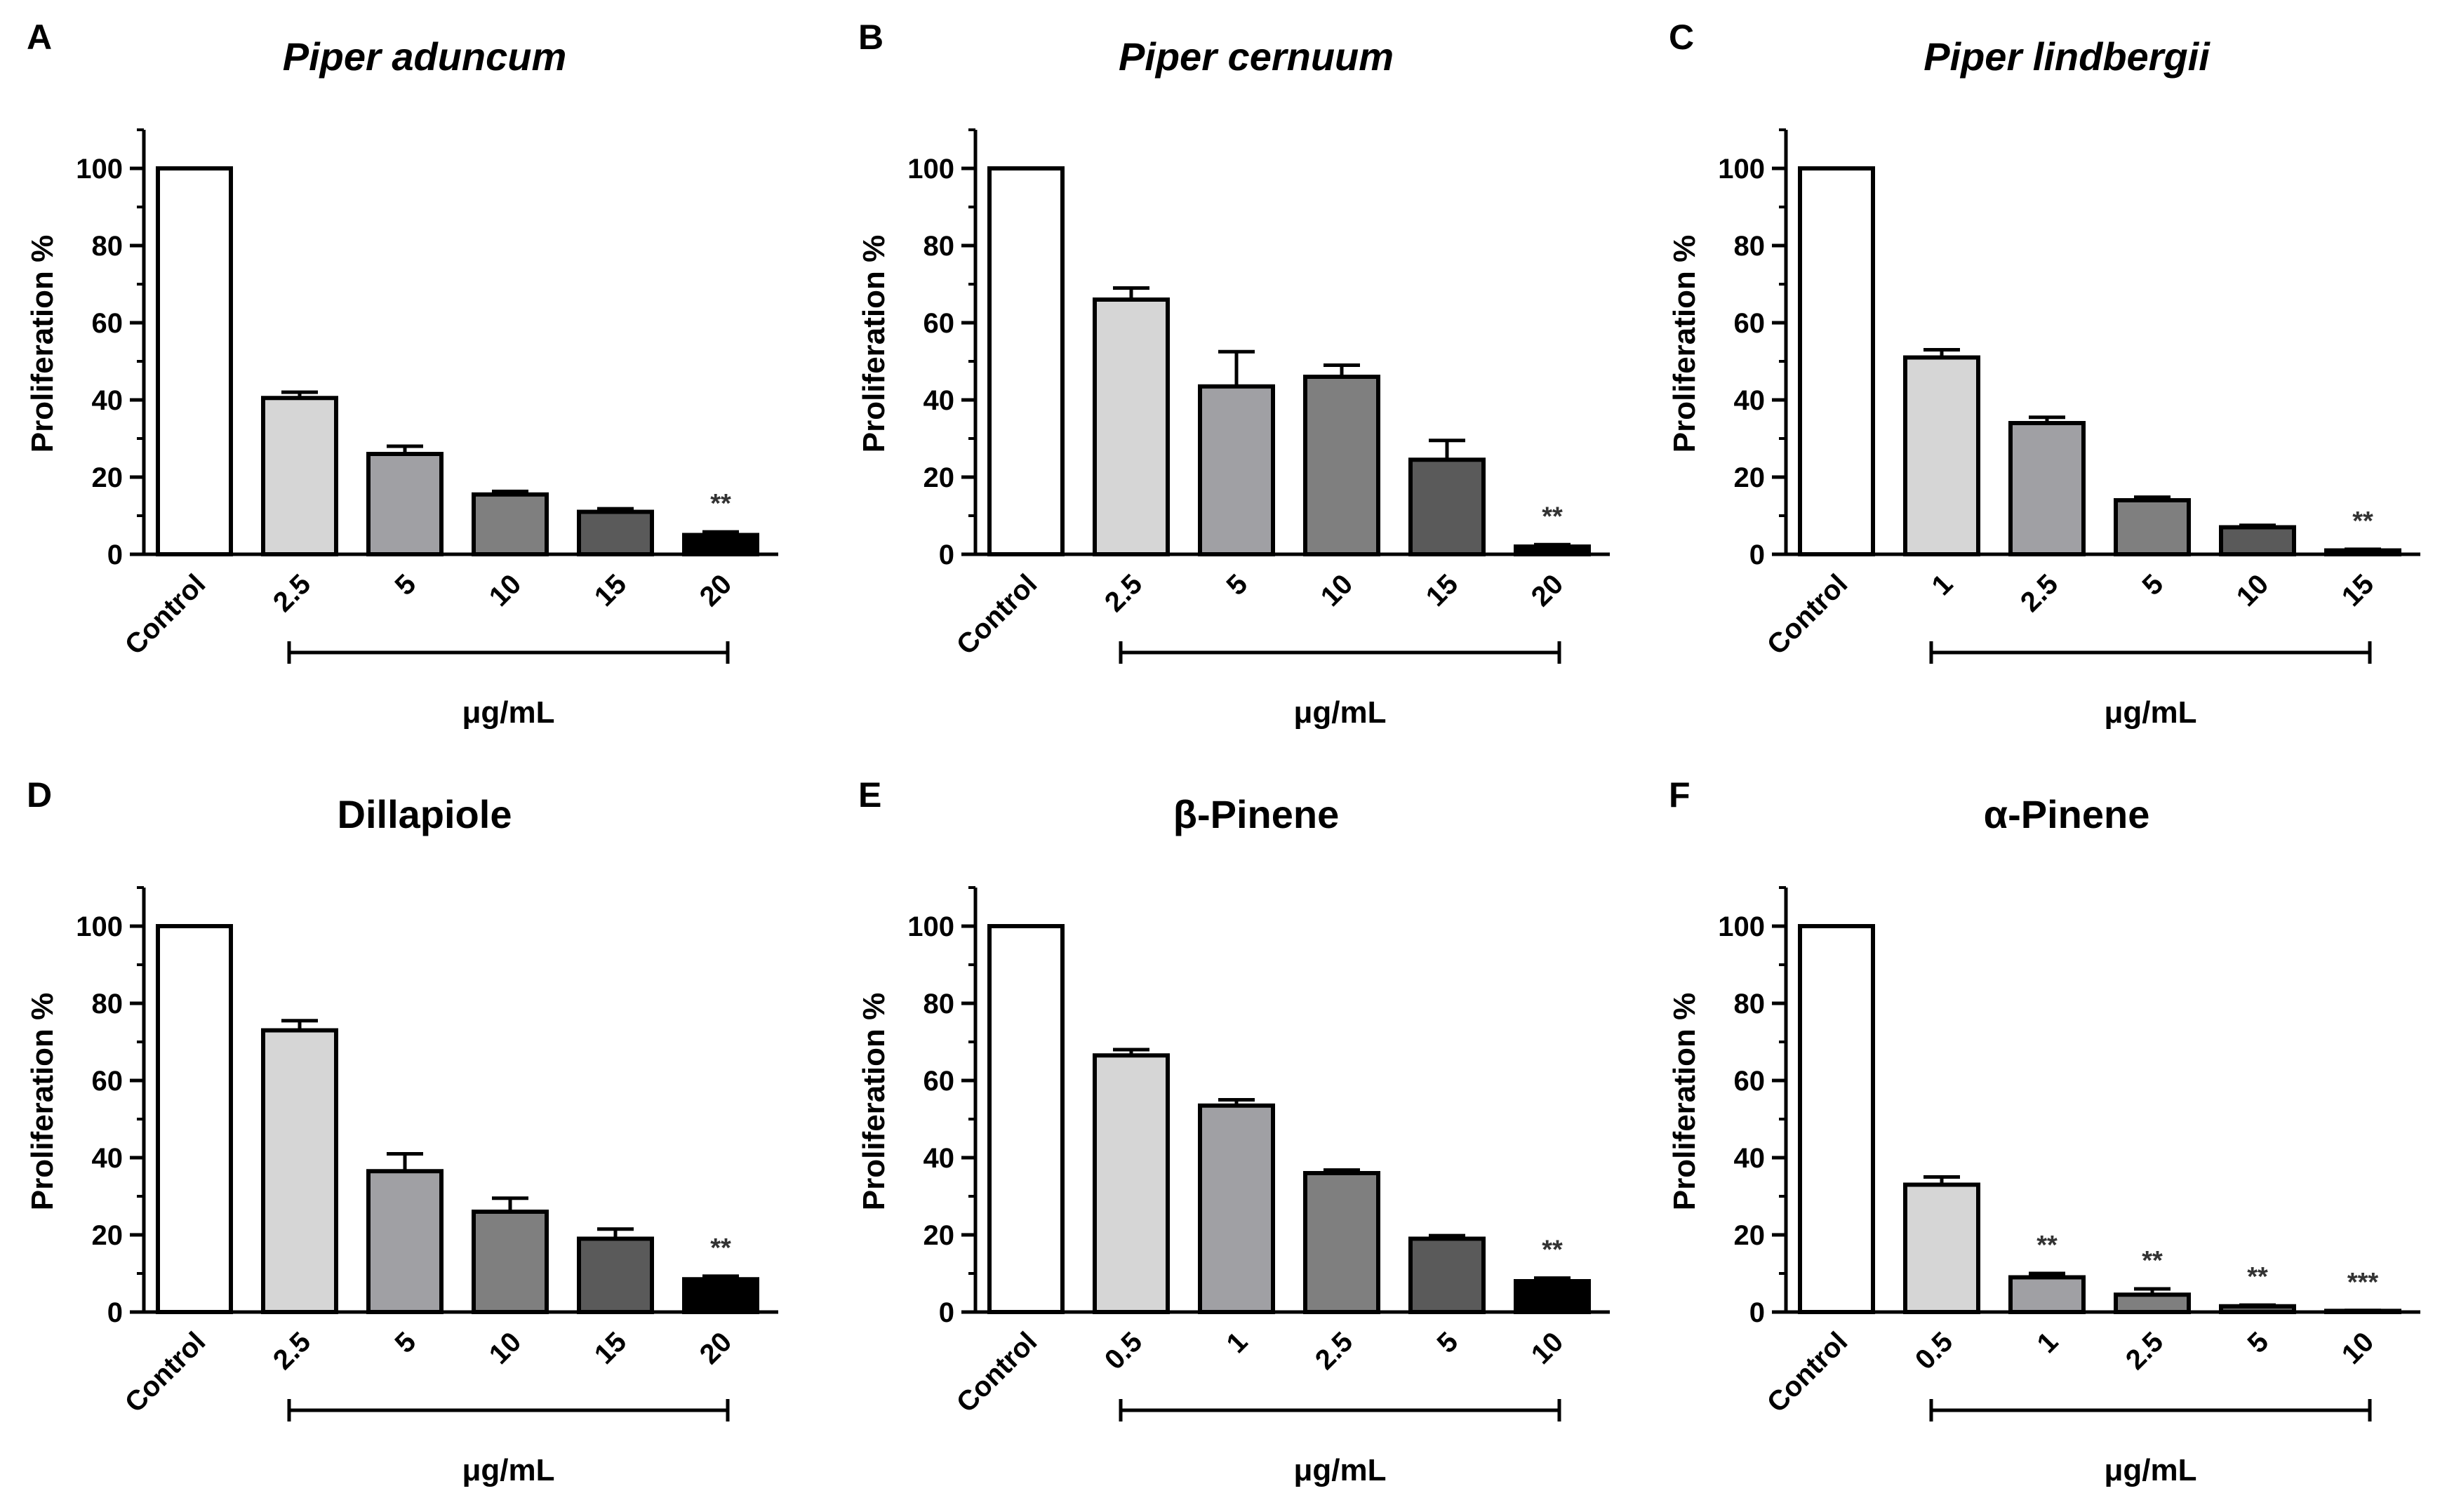 The image size is (2447, 1512). Describe the element at coordinates (425, 56) in the screenshot. I see `panel-title: Piper aduncum` at that location.